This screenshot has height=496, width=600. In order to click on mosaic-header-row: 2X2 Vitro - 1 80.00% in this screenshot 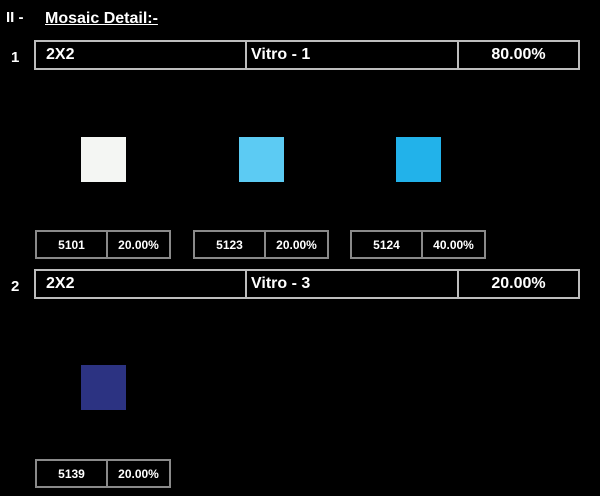, I will do `click(307, 55)`.